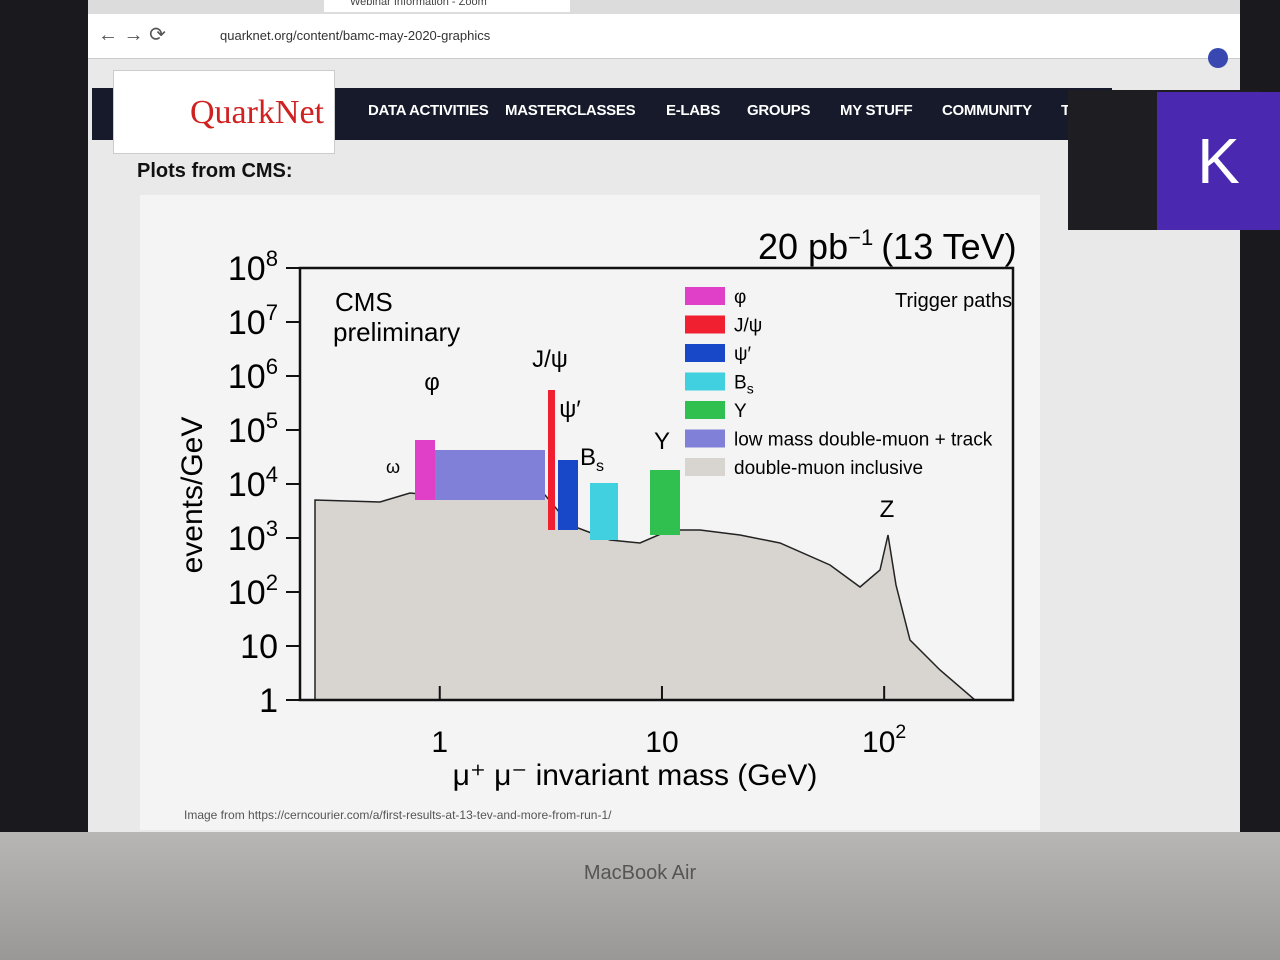 This screenshot has height=960, width=1280. What do you see at coordinates (887, 509) in the screenshot?
I see `peak-label: Z` at bounding box center [887, 509].